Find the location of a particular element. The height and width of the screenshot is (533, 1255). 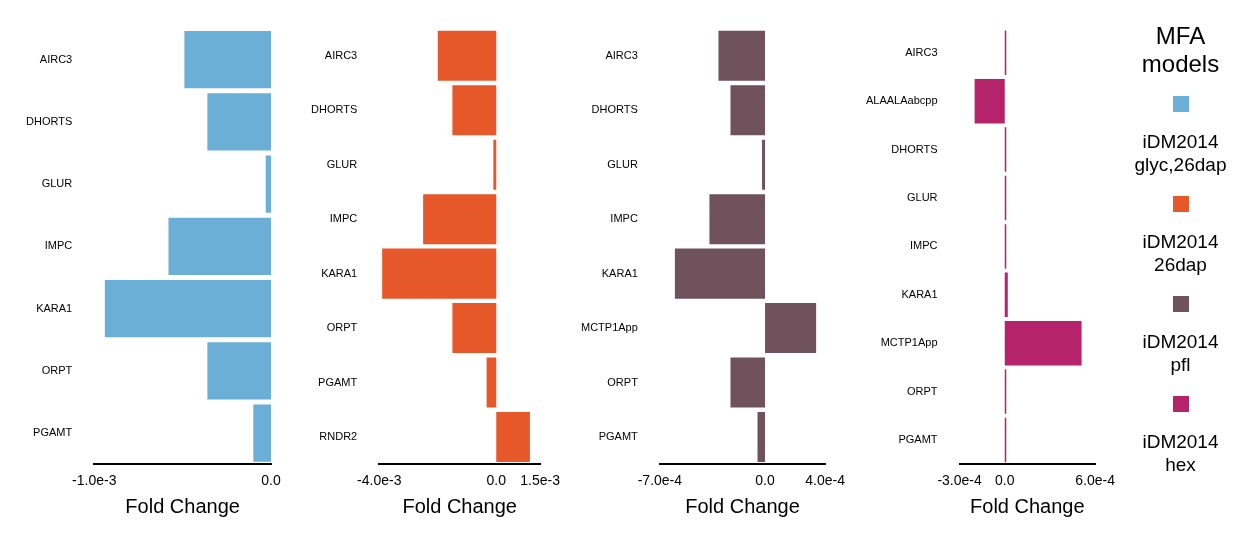

x-tick-label: 4.0e-4 is located at coordinates (825, 480).